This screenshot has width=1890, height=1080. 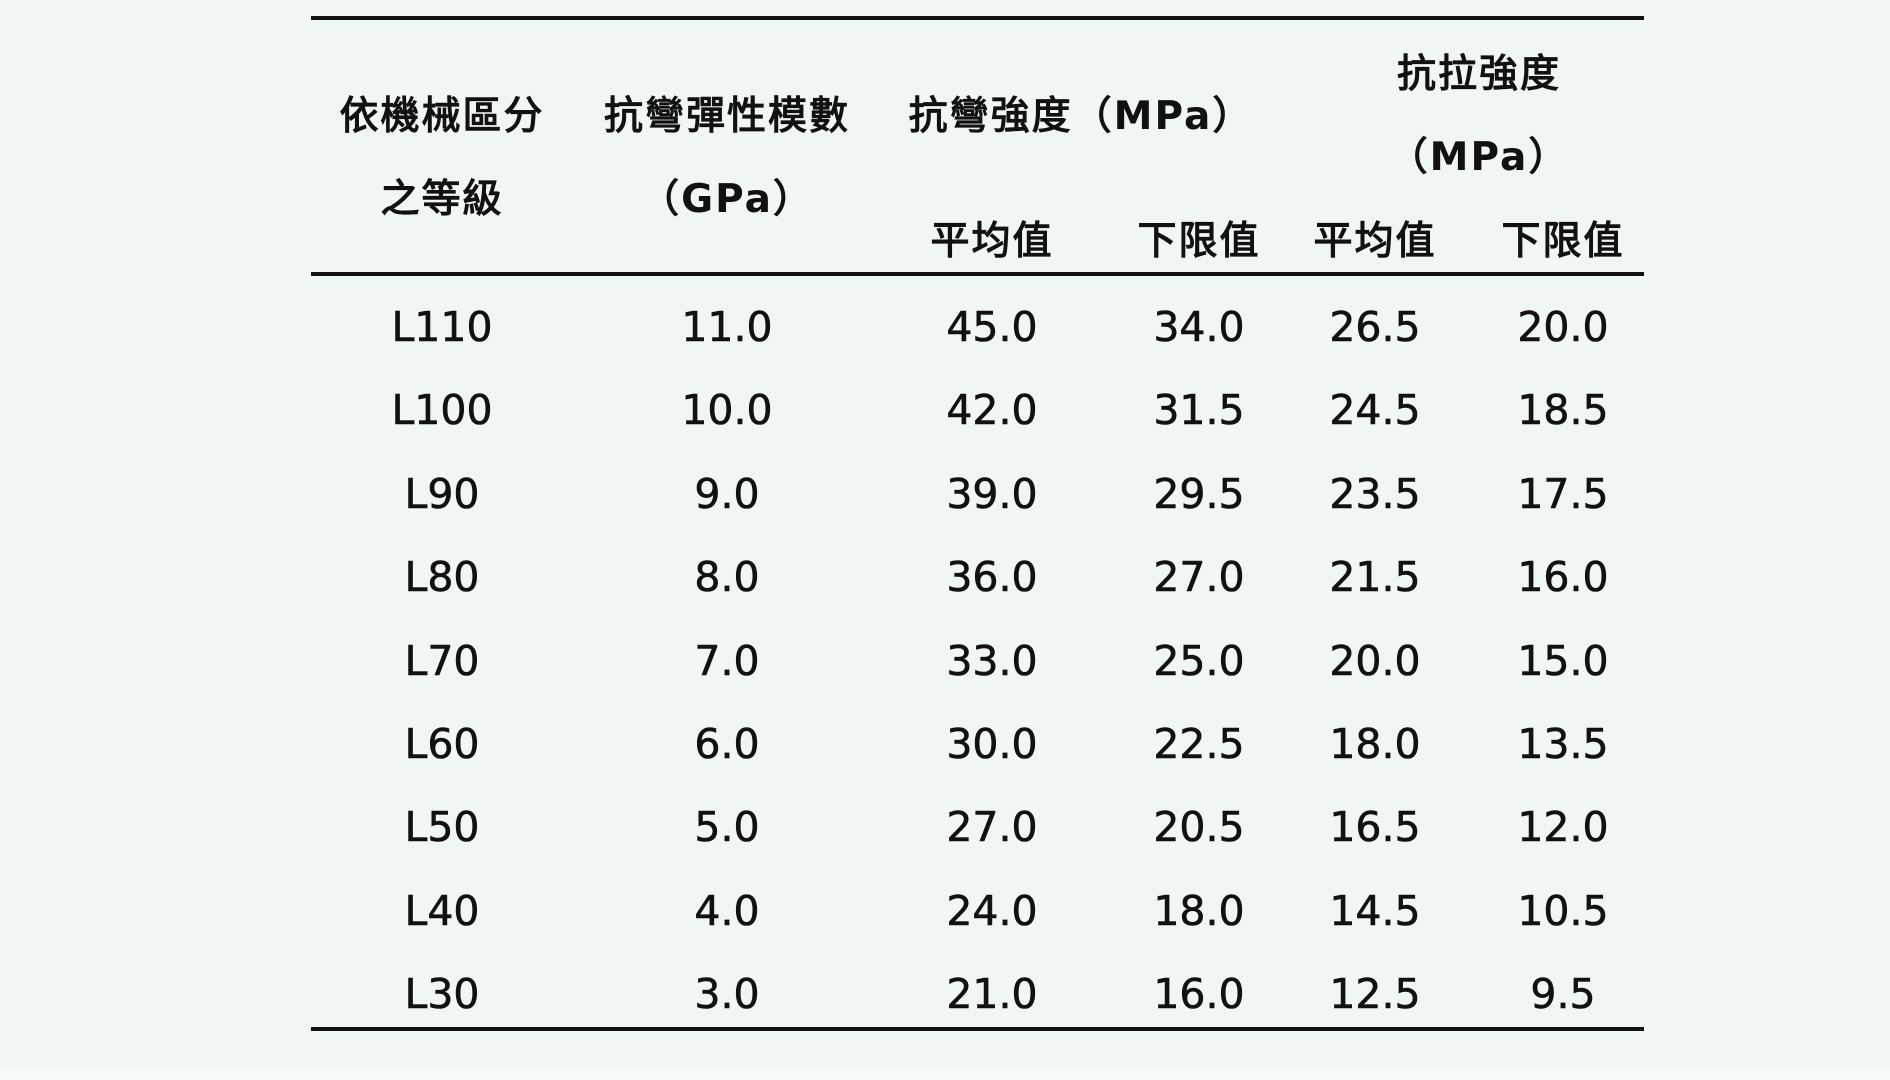 What do you see at coordinates (1199, 994) in the screenshot?
I see `bending-lower-cell: 16.0` at bounding box center [1199, 994].